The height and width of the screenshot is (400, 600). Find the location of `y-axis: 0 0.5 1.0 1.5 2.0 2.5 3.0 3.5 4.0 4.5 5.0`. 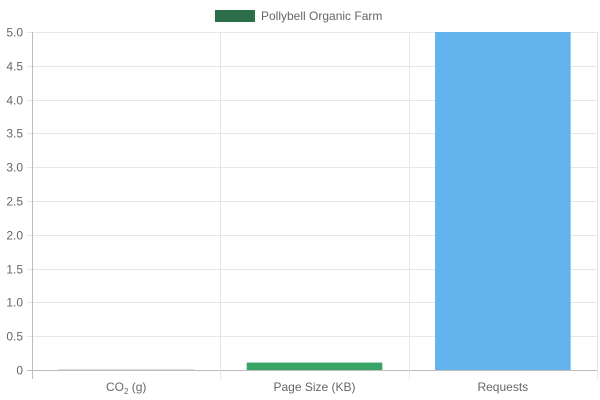

y-axis: 0 0.5 1.0 1.5 2.0 2.5 3.0 3.5 4.0 4.5 5.0 is located at coordinates (14, 202).